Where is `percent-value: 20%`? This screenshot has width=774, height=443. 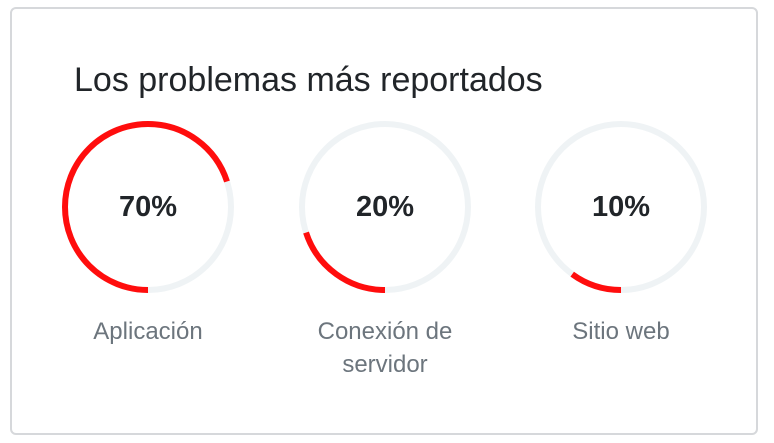 percent-value: 20% is located at coordinates (385, 207).